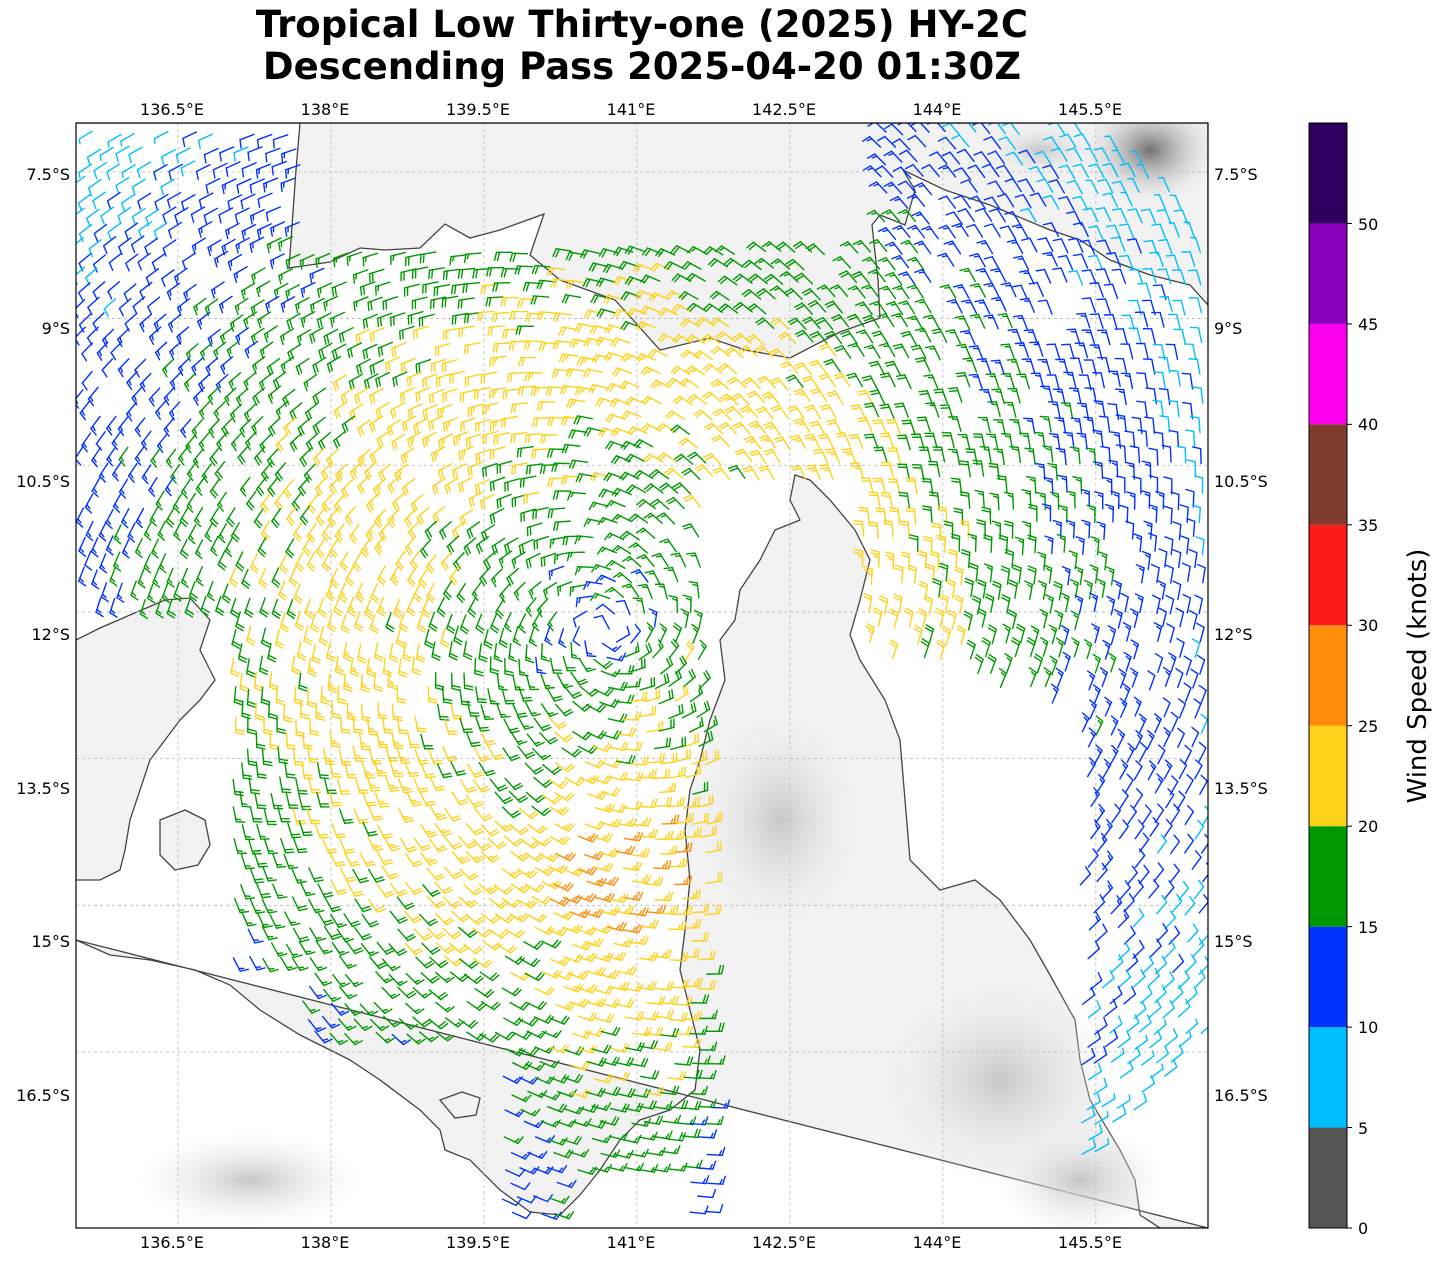  Describe the element at coordinates (642, 24) in the screenshot. I see `title-line-1: Tropical Low Thirty-one (2025) HY-2C` at that location.